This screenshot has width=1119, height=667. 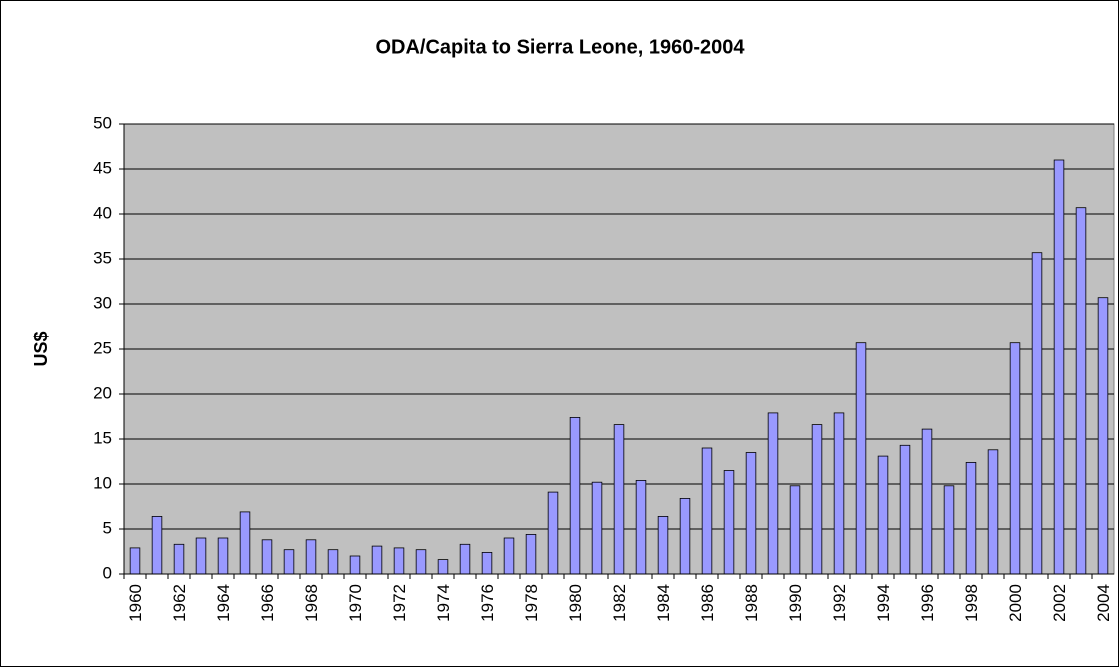 What do you see at coordinates (707, 603) in the screenshot?
I see `x-tick-label: 1986` at bounding box center [707, 603].